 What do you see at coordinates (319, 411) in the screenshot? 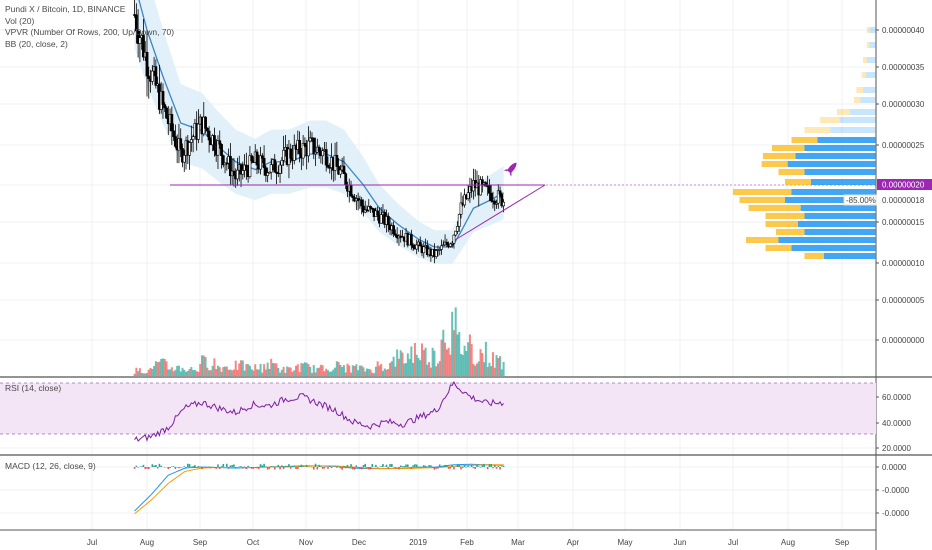
I see `rsi-line` at bounding box center [319, 411].